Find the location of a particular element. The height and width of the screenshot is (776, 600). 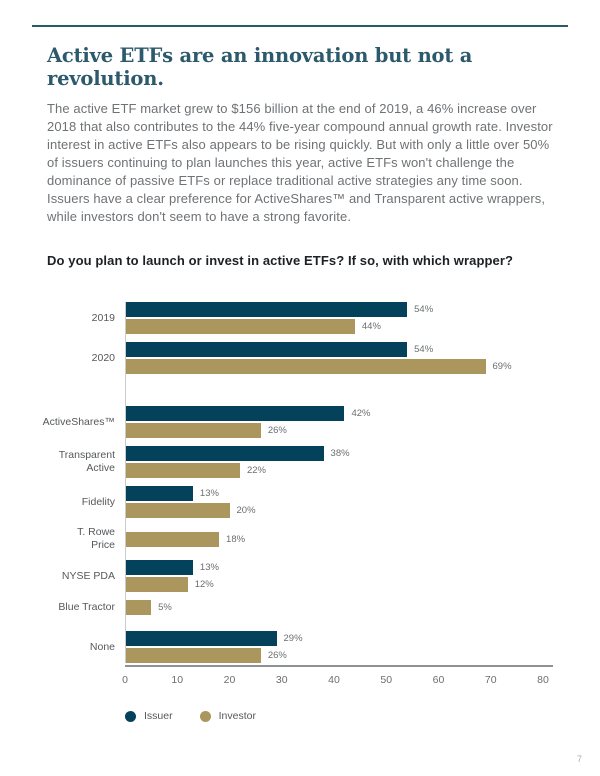

chart-row: 2019 54% 44% is located at coordinates (298, 318).